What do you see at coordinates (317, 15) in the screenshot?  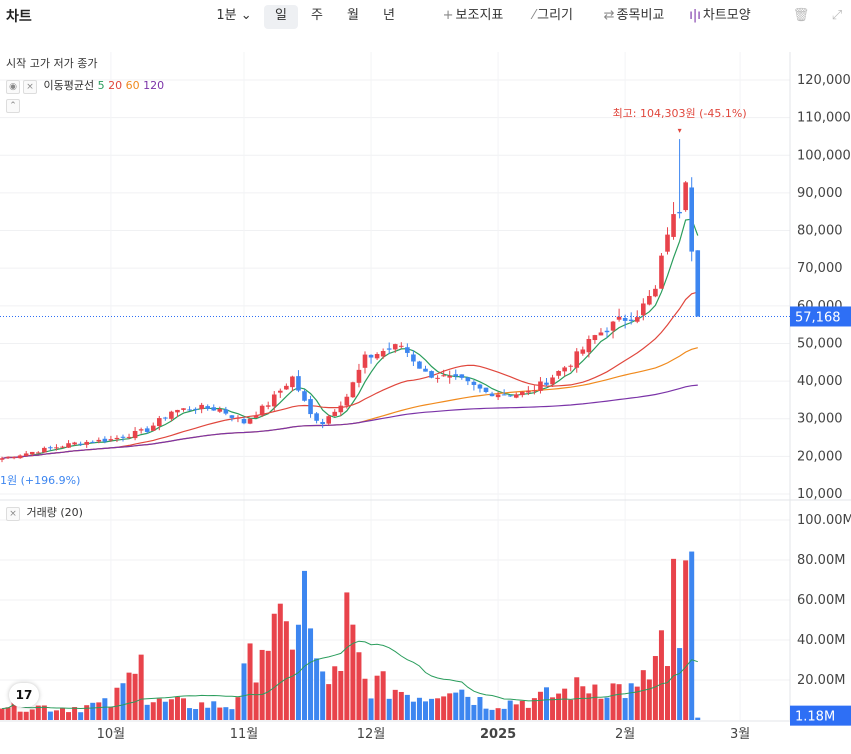 I see `tab-week: 주` at bounding box center [317, 15].